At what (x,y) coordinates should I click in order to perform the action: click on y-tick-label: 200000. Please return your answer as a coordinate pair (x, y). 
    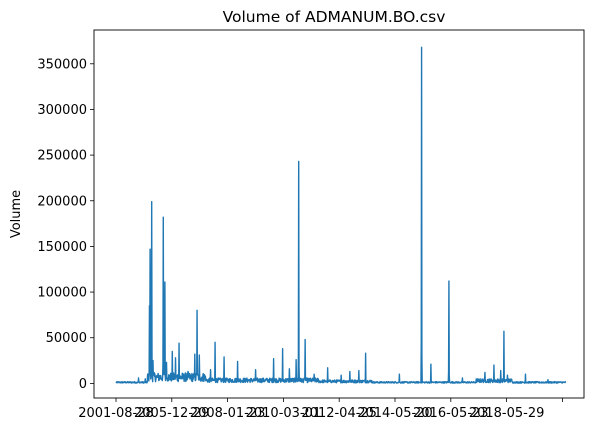
    Looking at the image, I should click on (62, 201).